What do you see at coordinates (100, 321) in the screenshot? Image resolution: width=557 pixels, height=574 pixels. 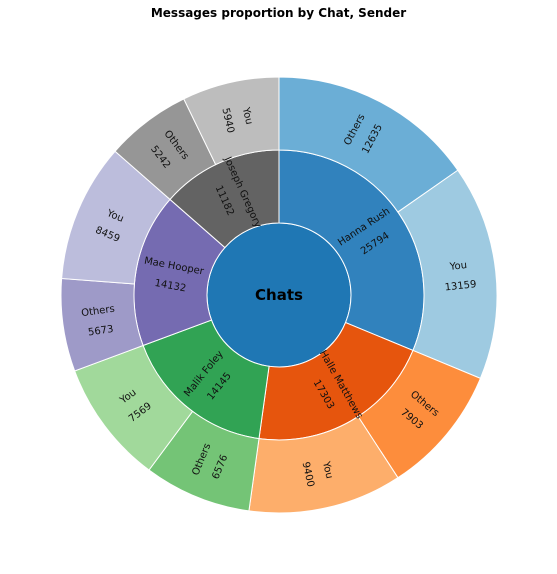 I see `sender-label-mae-hooper-others: Others5673` at bounding box center [100, 321].